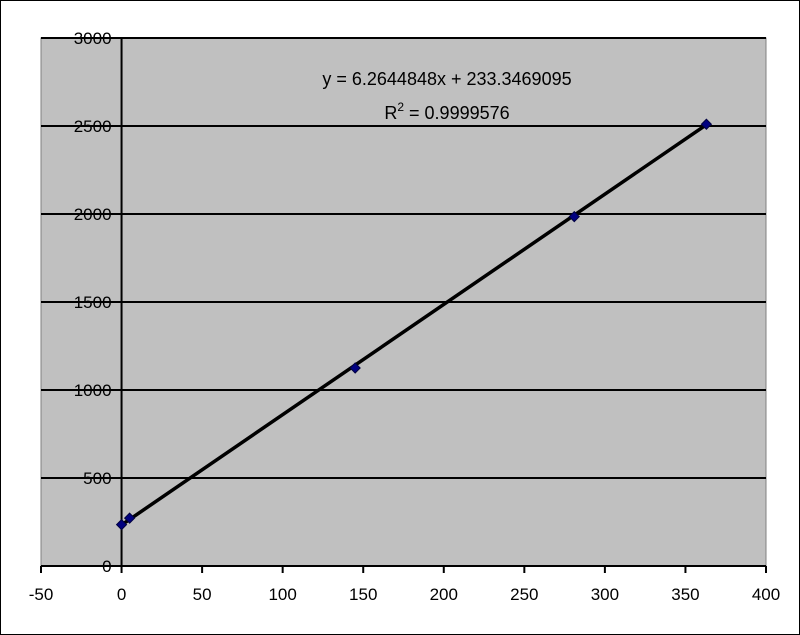 The image size is (800, 635). What do you see at coordinates (400, 107) in the screenshot?
I see `r-squared-superscript: 2` at bounding box center [400, 107].